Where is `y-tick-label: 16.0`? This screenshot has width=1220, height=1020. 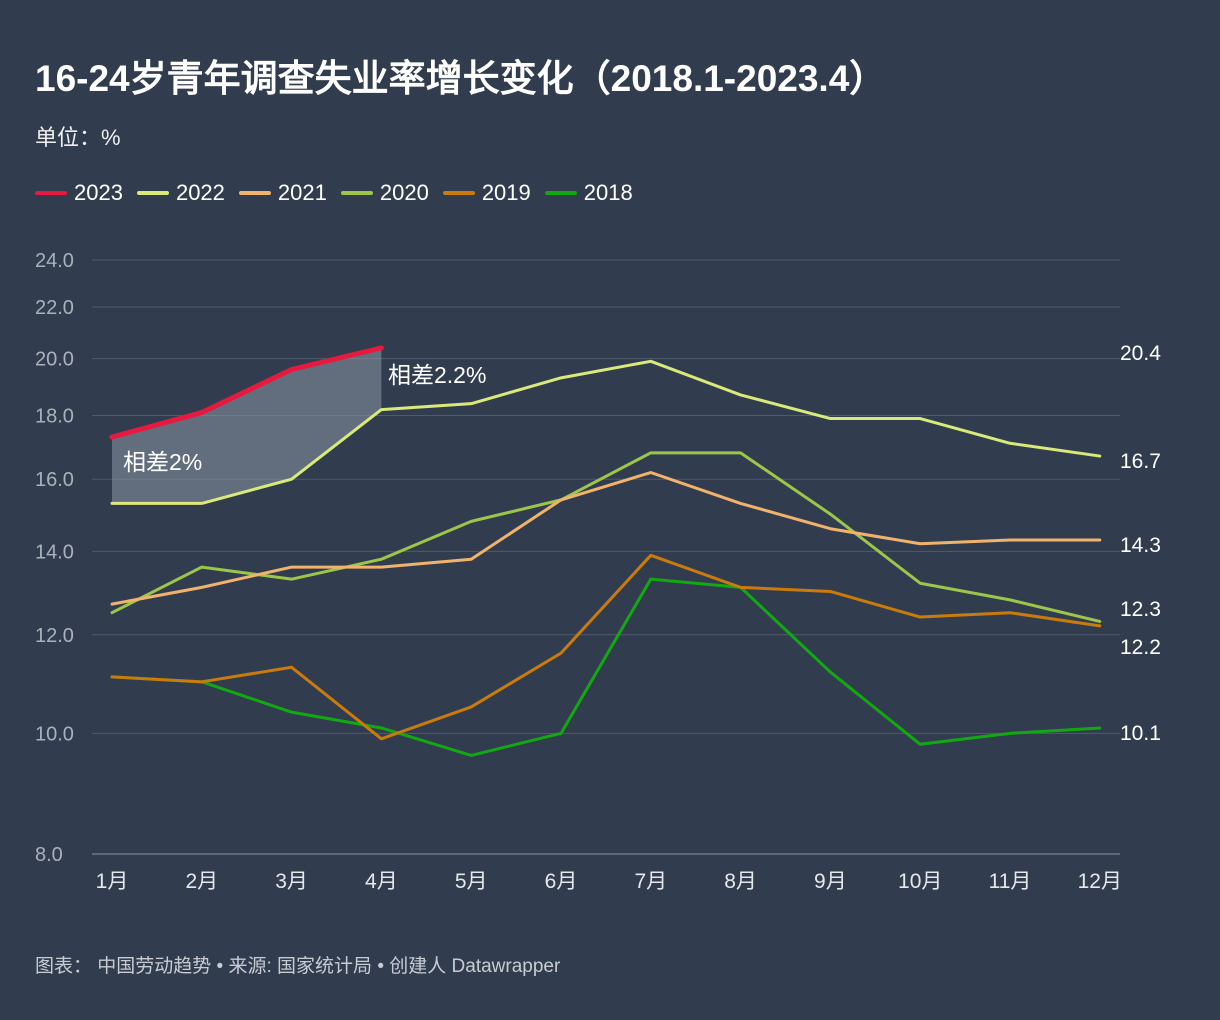 y-tick-label: 16.0 is located at coordinates (54, 480).